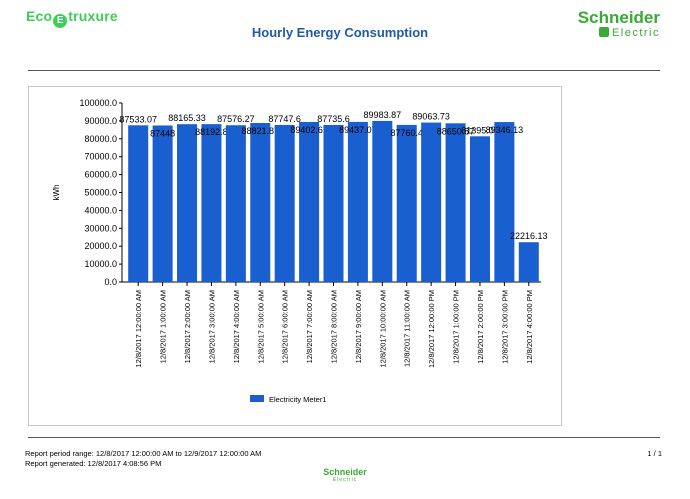 The image size is (690, 499). What do you see at coordinates (382, 329) in the screenshot?
I see `x-tick-label: 12/8/2017 10:00:00 AM` at bounding box center [382, 329].